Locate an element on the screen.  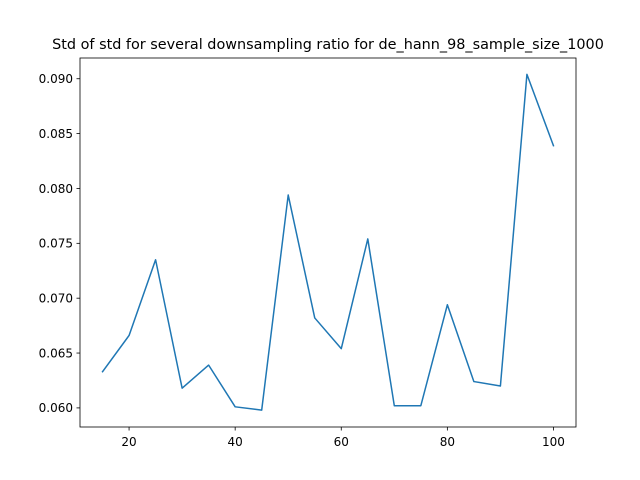
y-tick-label: 0.060 is located at coordinates (56, 408).